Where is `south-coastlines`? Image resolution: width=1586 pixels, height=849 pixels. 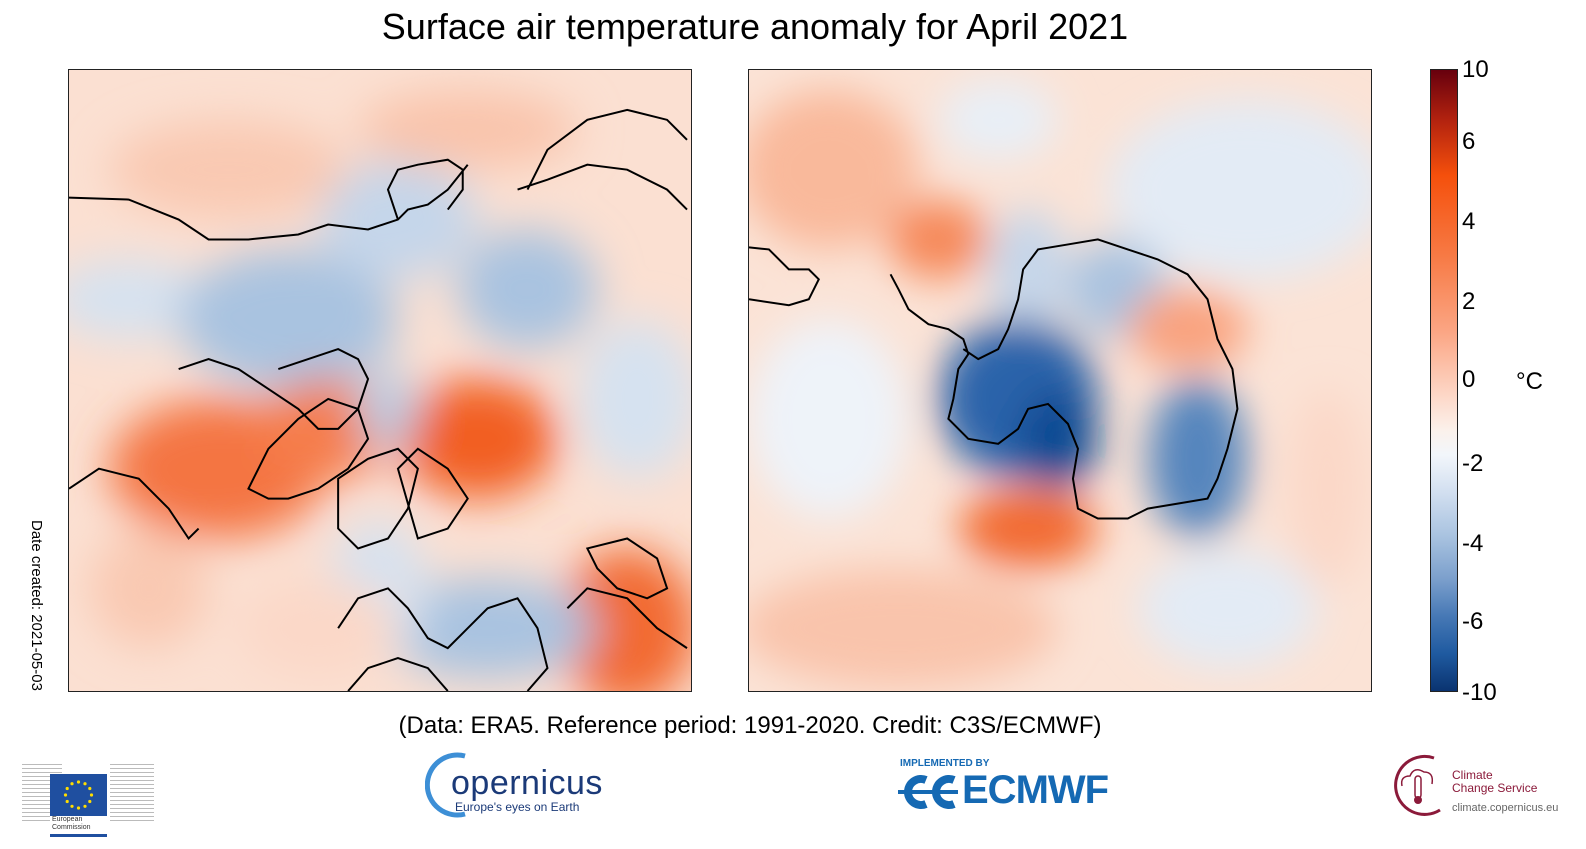
south-coastlines is located at coordinates (994, 379).